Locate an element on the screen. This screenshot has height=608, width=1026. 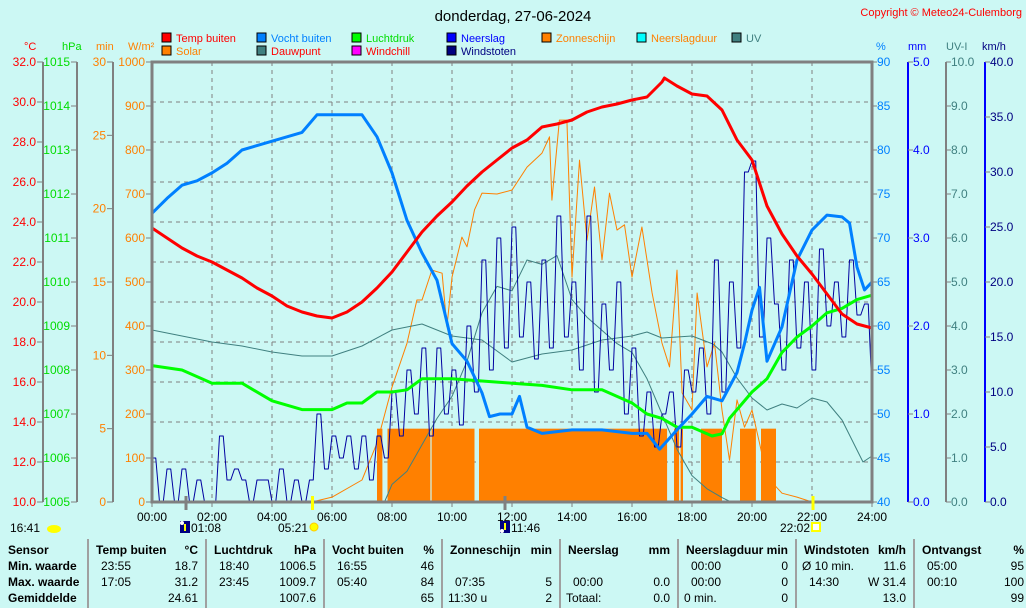
axis-unit: °C is located at coordinates (30, 47).